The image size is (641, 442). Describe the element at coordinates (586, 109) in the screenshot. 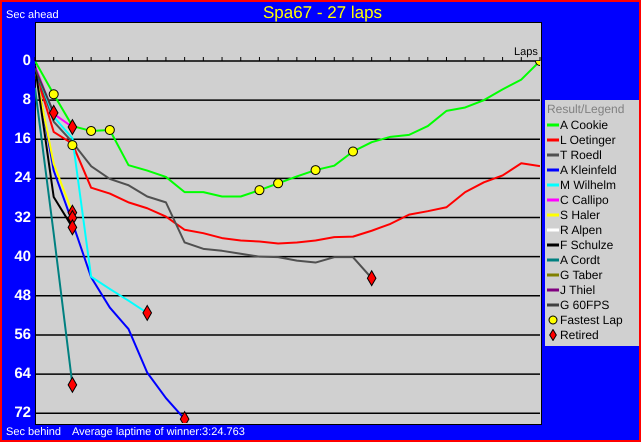

I see `legend-title: Result/Legend` at that location.